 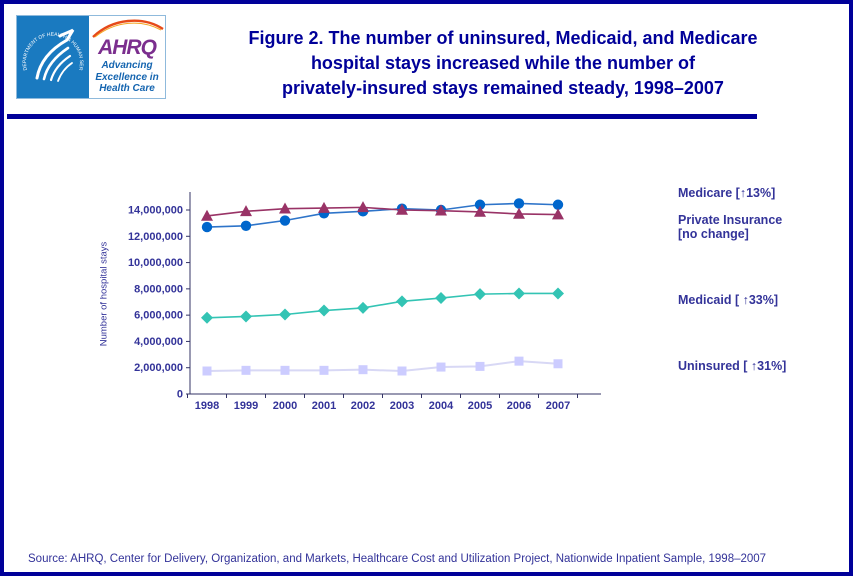 What do you see at coordinates (155, 263) in the screenshot?
I see `y-tick-label: 10,000,000` at bounding box center [155, 263].